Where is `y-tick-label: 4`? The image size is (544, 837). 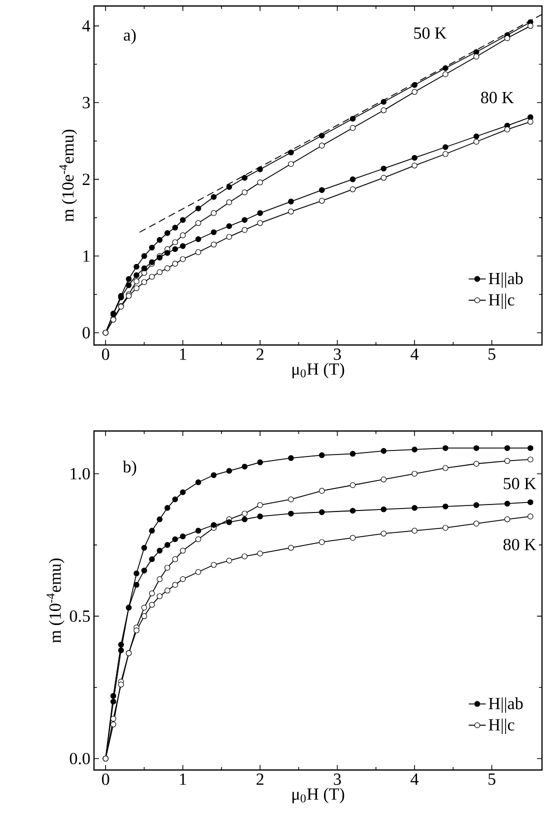 y-tick-label: 4 is located at coordinates (86, 26).